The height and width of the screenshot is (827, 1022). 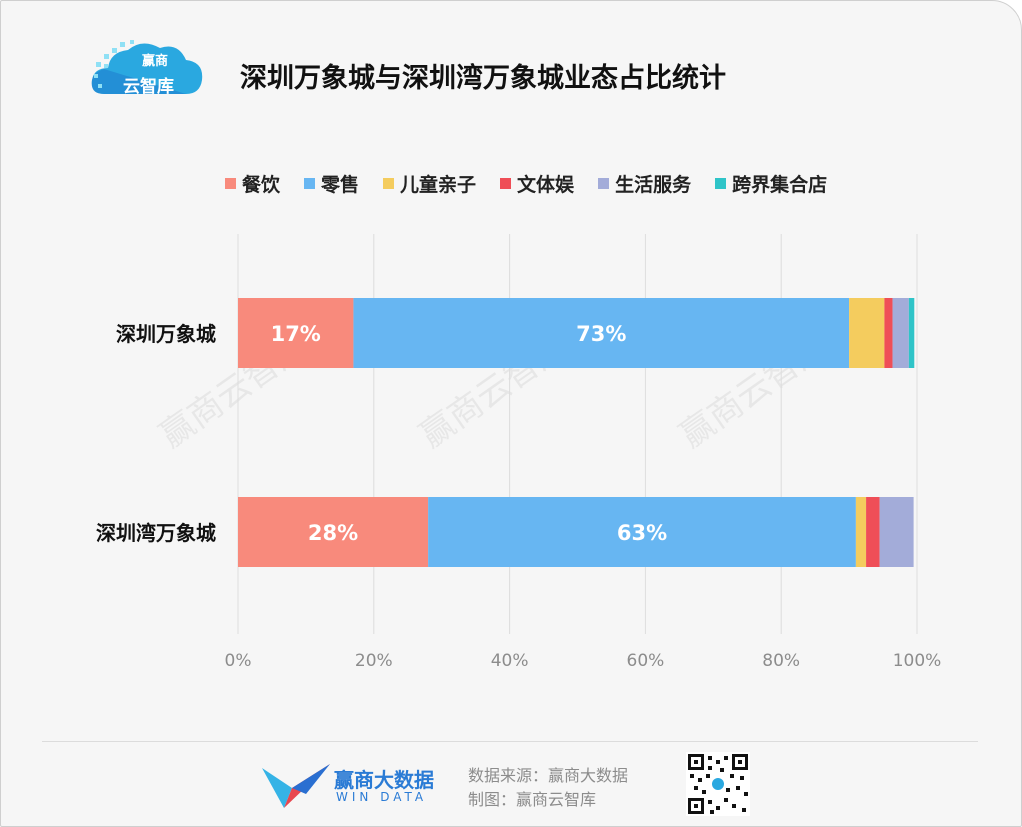 What do you see at coordinates (653, 184) in the screenshot?
I see `legend-label: 生活服务` at bounding box center [653, 184].